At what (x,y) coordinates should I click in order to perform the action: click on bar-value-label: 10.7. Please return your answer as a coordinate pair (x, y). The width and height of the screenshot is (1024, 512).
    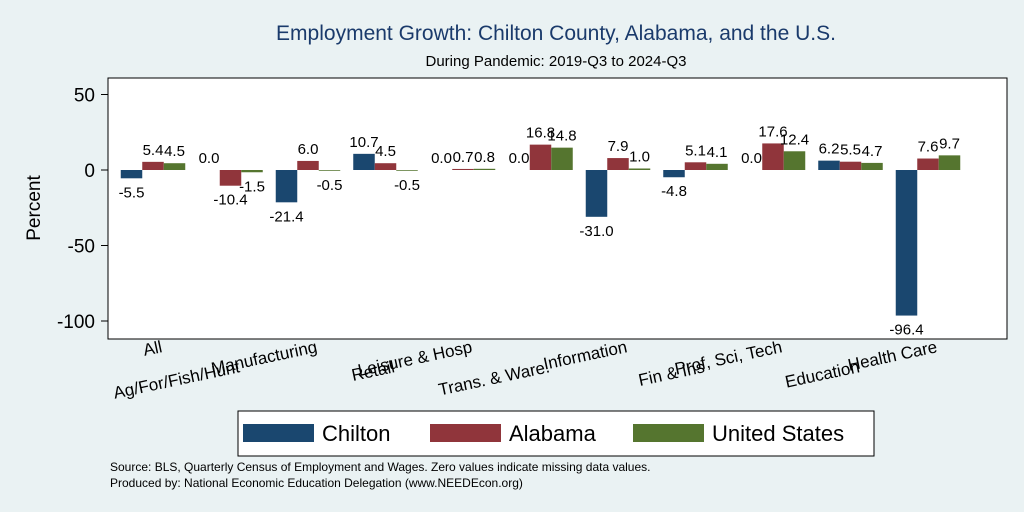
    Looking at the image, I should click on (363, 142).